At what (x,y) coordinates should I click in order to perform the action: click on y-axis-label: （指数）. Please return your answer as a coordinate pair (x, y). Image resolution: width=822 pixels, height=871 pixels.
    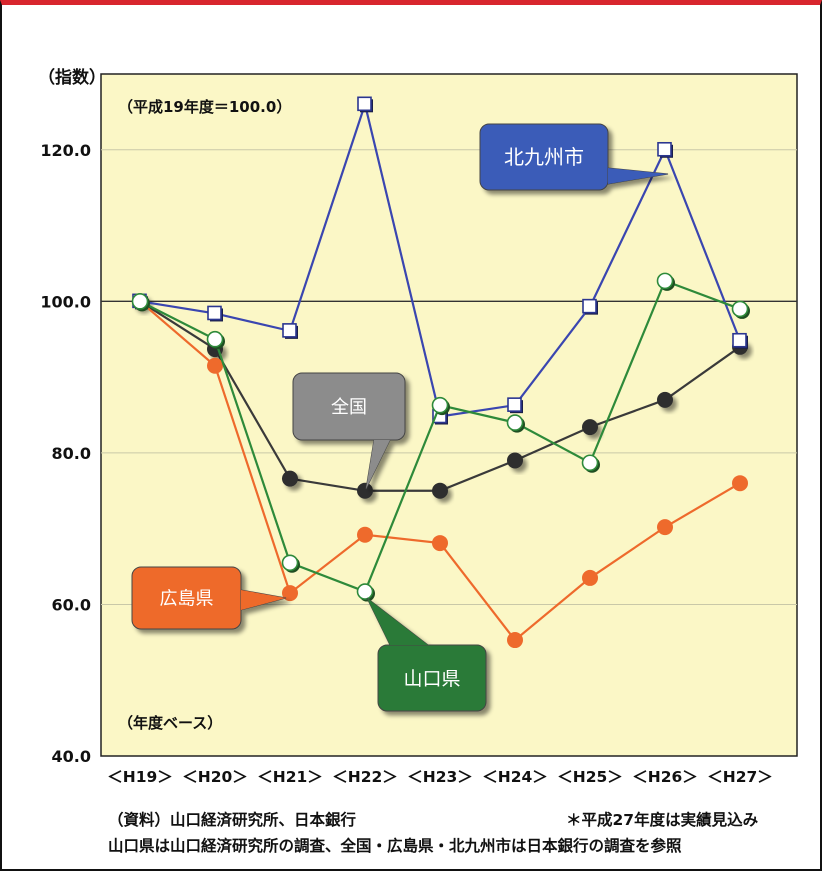
    Looking at the image, I should click on (72, 77).